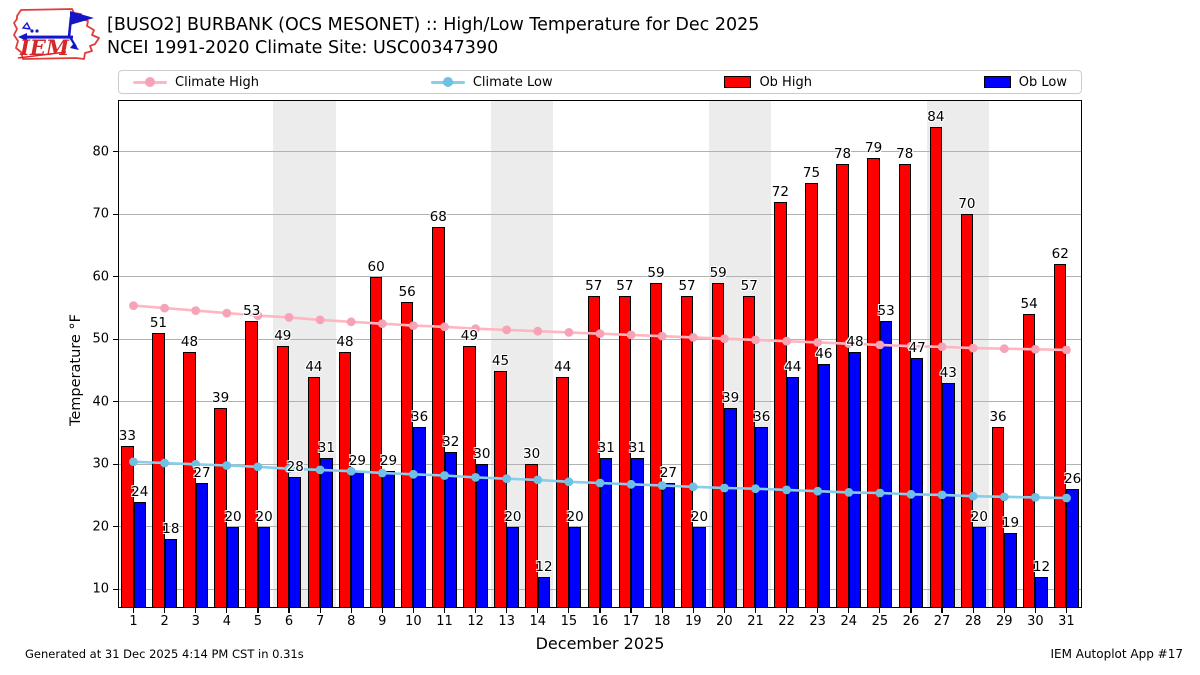  Describe the element at coordinates (258, 621) in the screenshot. I see `x-tick-label: 5` at that location.